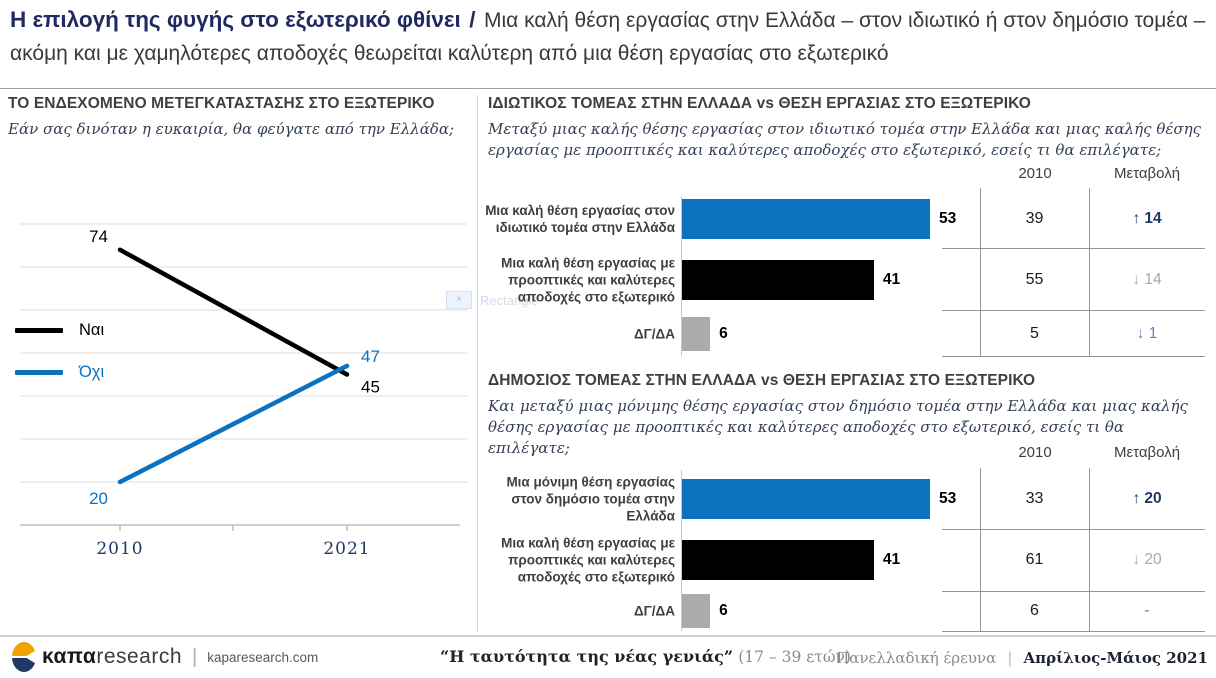  I want to click on study-age-range: (17 – 39 ετών), so click(794, 657).